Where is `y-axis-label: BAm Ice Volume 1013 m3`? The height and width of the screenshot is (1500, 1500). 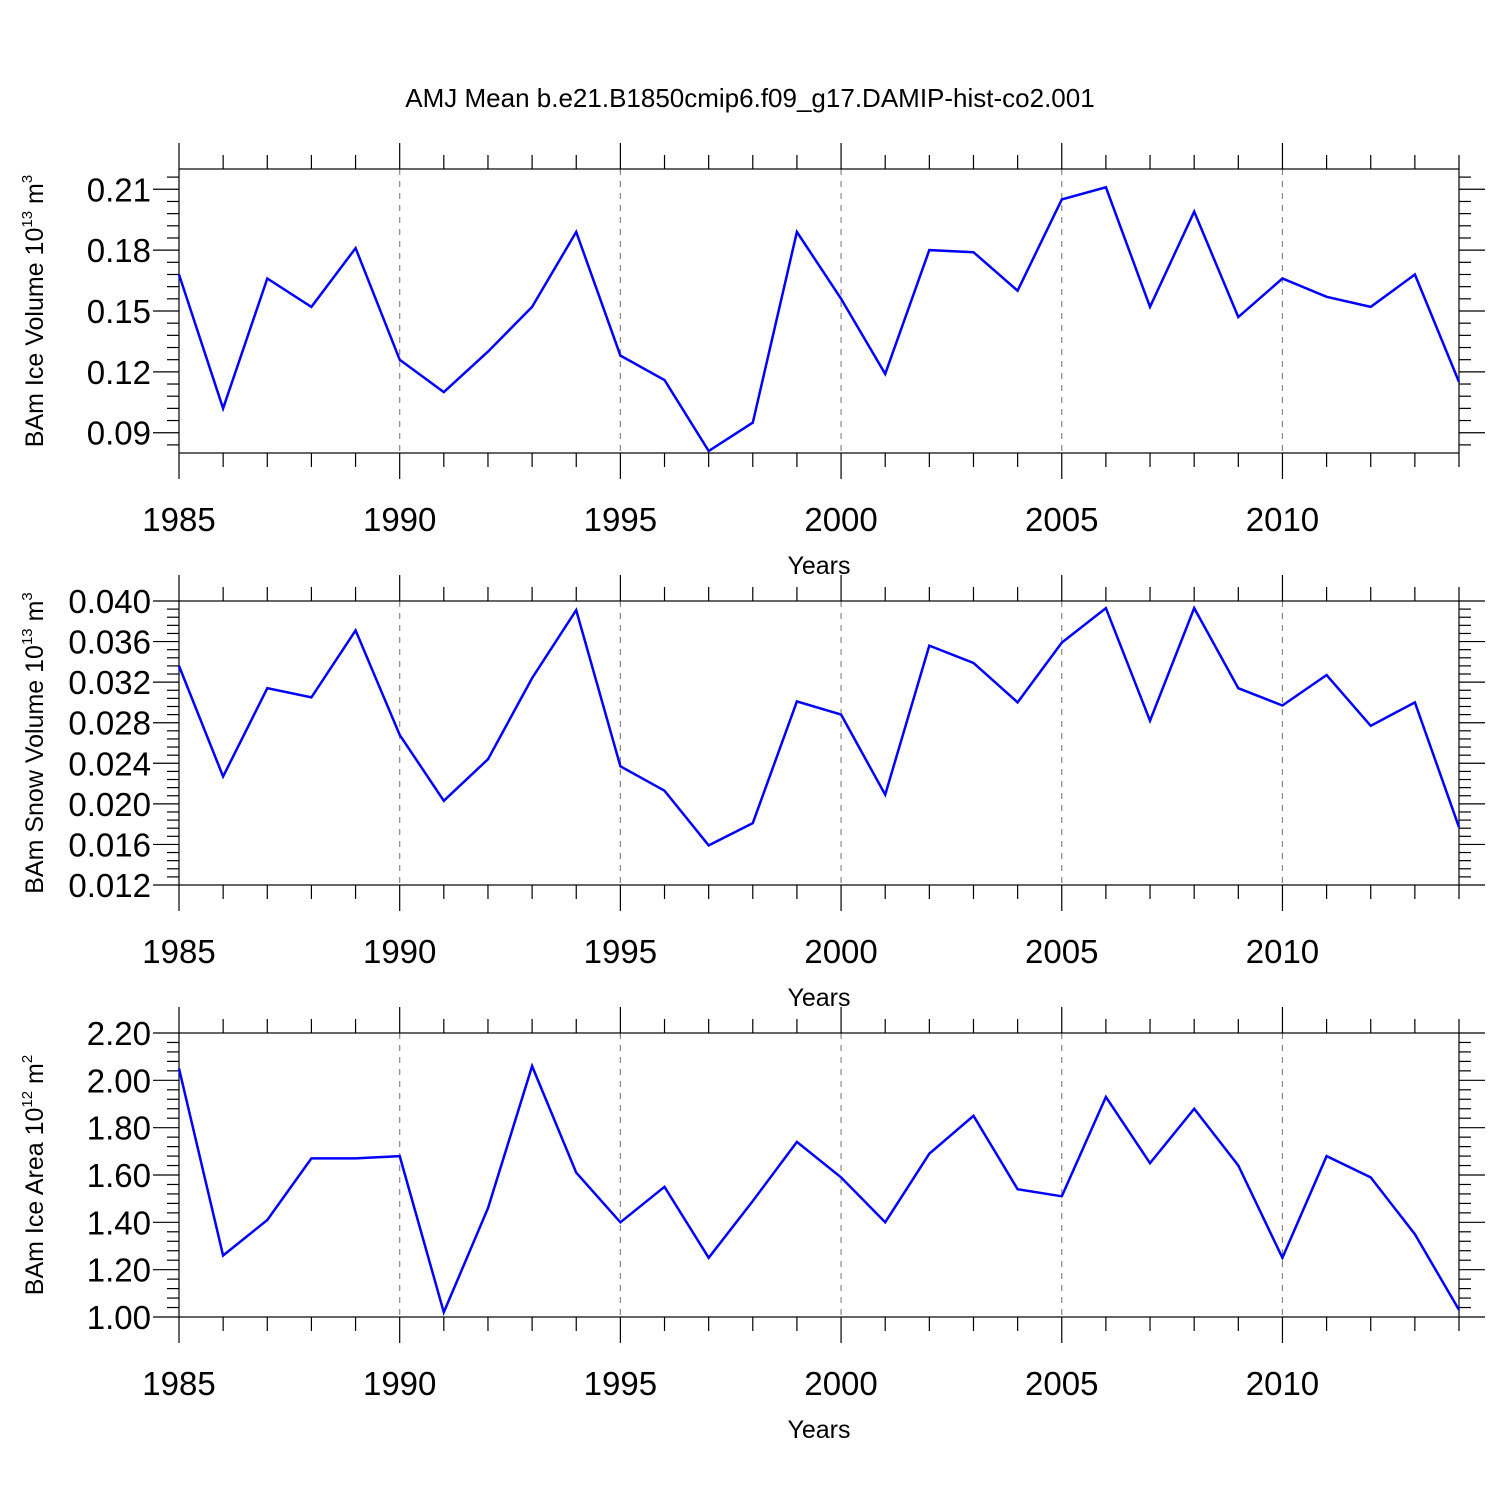
y-axis-label: BAm Ice Volume 1013 m3 is located at coordinates (34, 311).